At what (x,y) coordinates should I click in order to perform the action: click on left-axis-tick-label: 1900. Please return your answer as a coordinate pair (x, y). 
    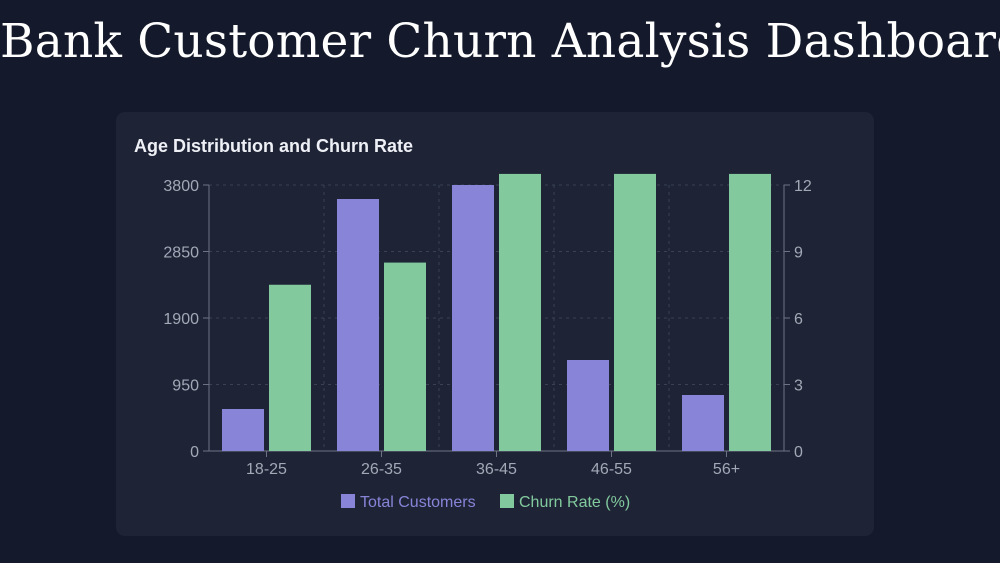
    Looking at the image, I should click on (181, 319).